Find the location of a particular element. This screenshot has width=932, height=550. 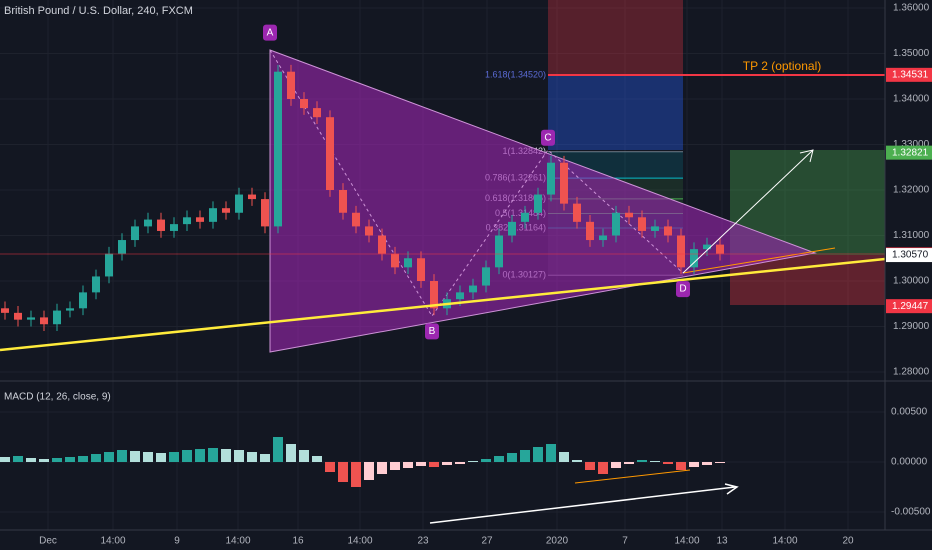

time-label: 20 is located at coordinates (848, 541).